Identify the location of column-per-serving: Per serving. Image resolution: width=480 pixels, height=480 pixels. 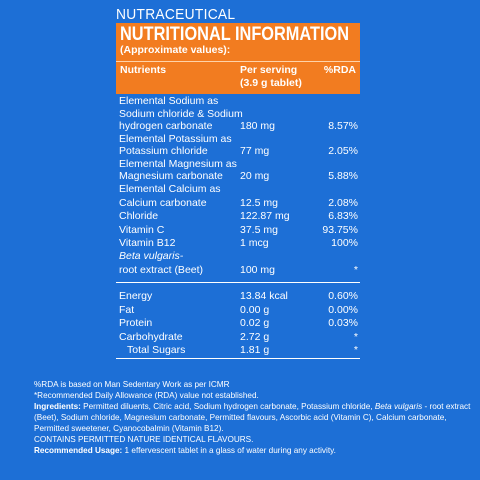
(269, 70).